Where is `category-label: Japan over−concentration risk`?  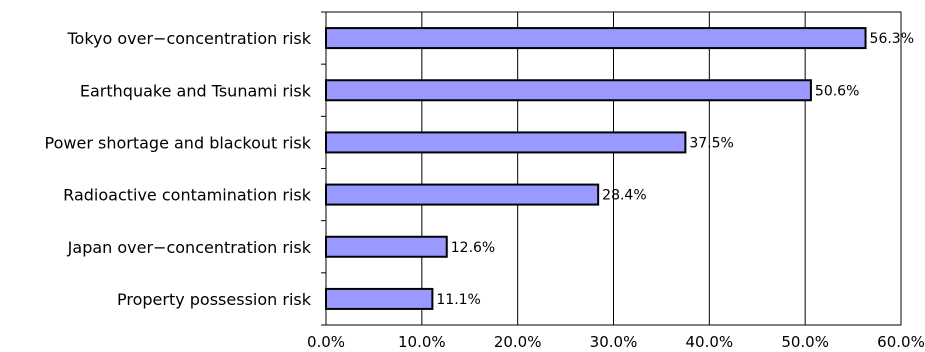 category-label: Japan over−concentration risk is located at coordinates (189, 247).